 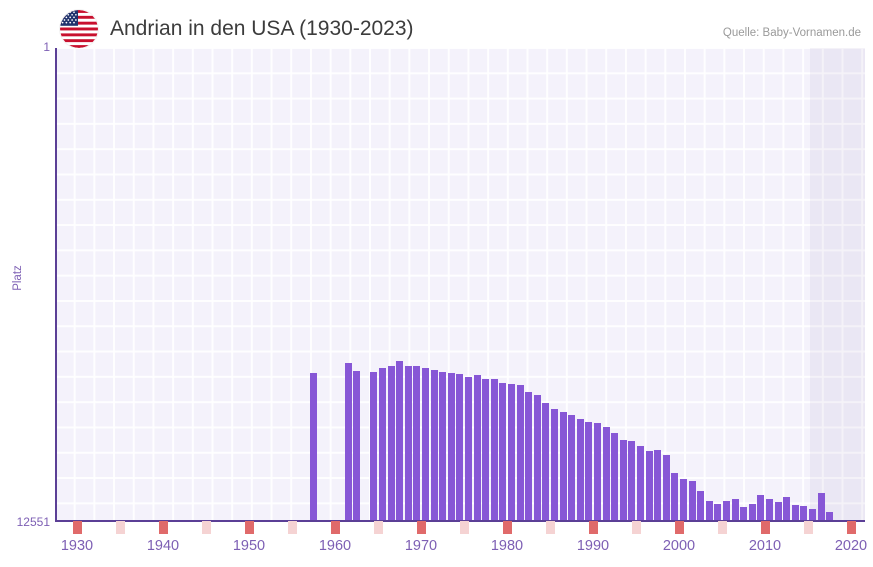 I want to click on bar-2019, so click(x=812, y=515).